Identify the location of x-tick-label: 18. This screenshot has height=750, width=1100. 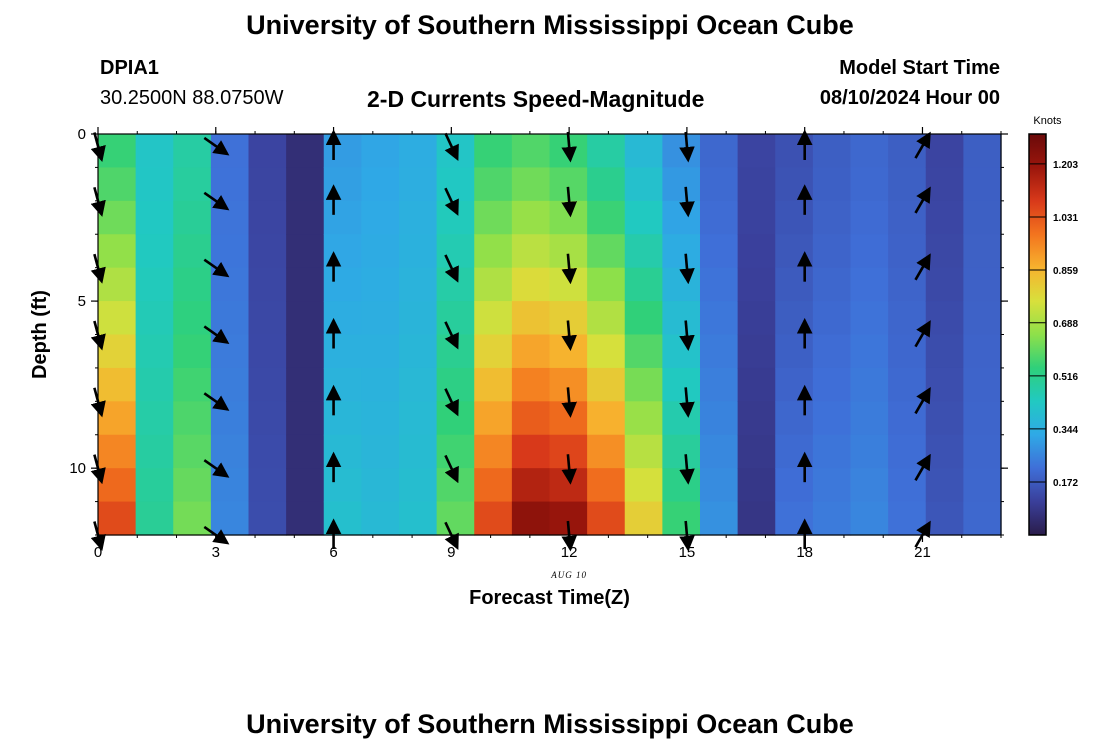
(804, 552).